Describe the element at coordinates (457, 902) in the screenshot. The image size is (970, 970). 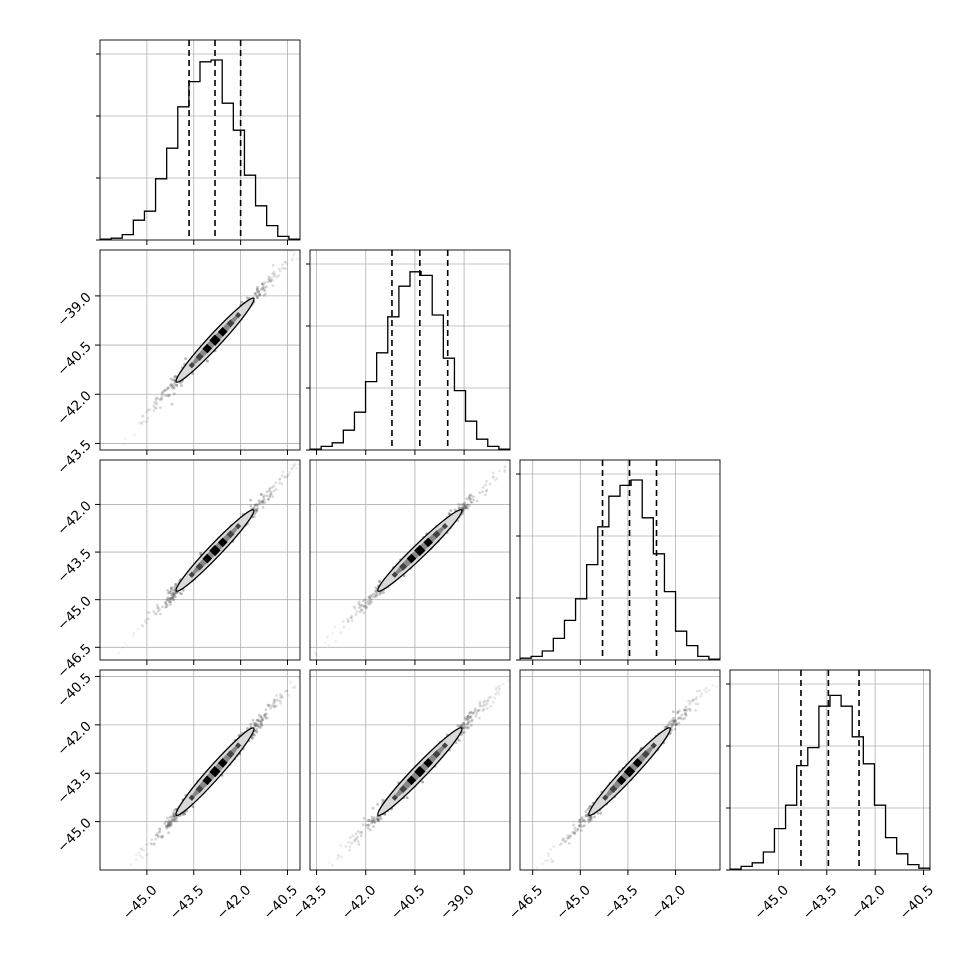
I see `xtick-label-1-3: −39.0` at that location.